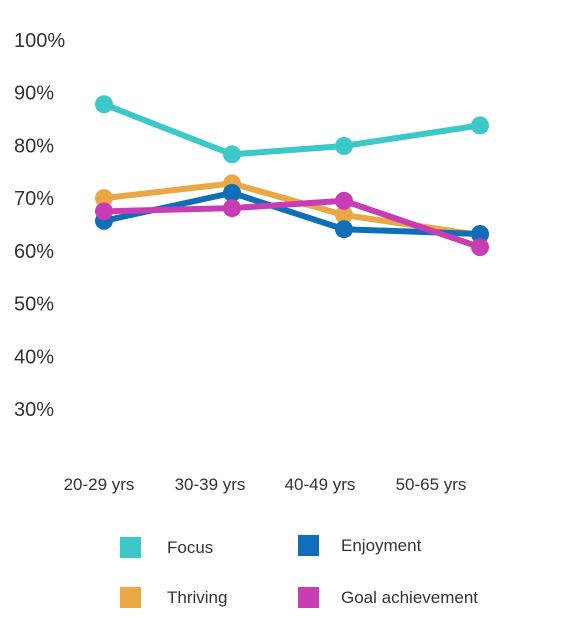 This screenshot has height=618, width=576. Describe the element at coordinates (292, 224) in the screenshot. I see `series-line-goal-achievement` at that location.